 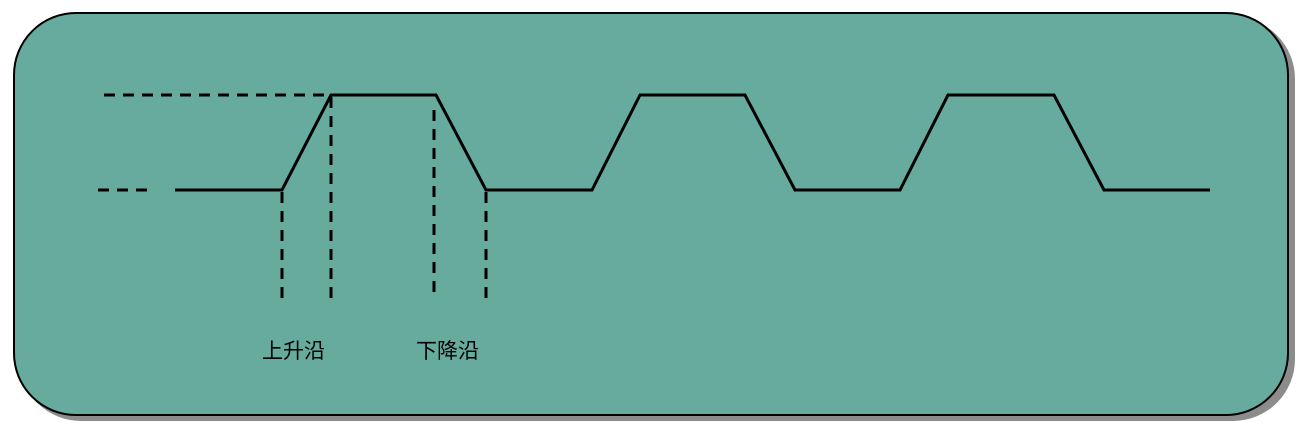 I want to click on falling-edge-label: 下降沿, so click(x=447, y=351).